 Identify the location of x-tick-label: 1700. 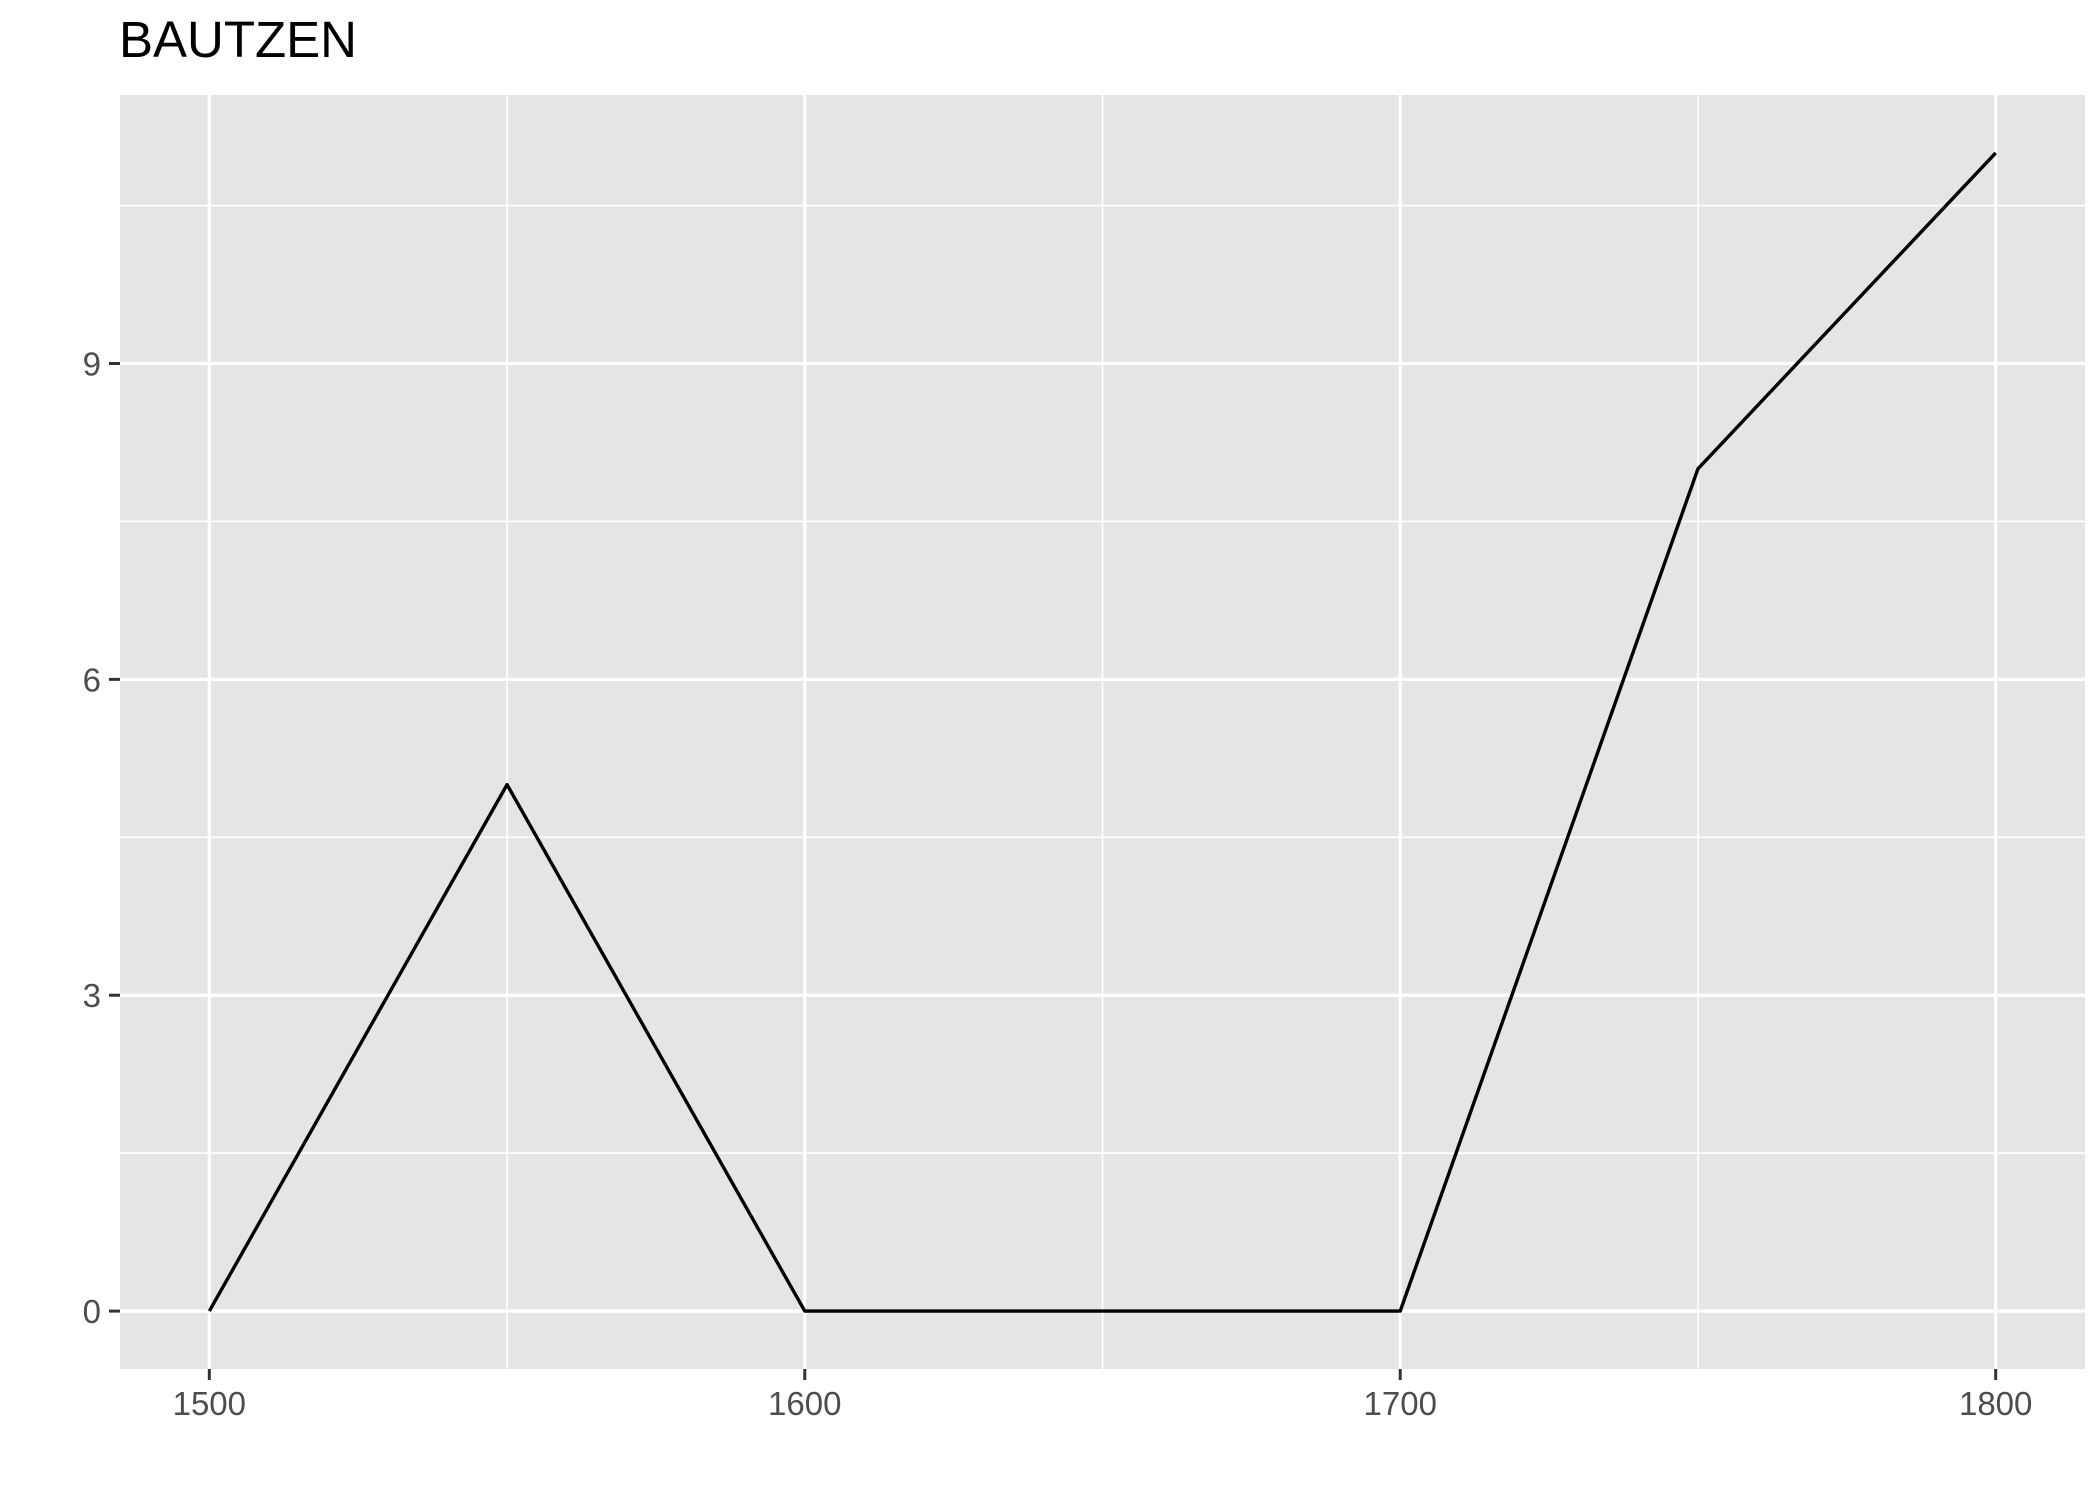
(1400, 1403).